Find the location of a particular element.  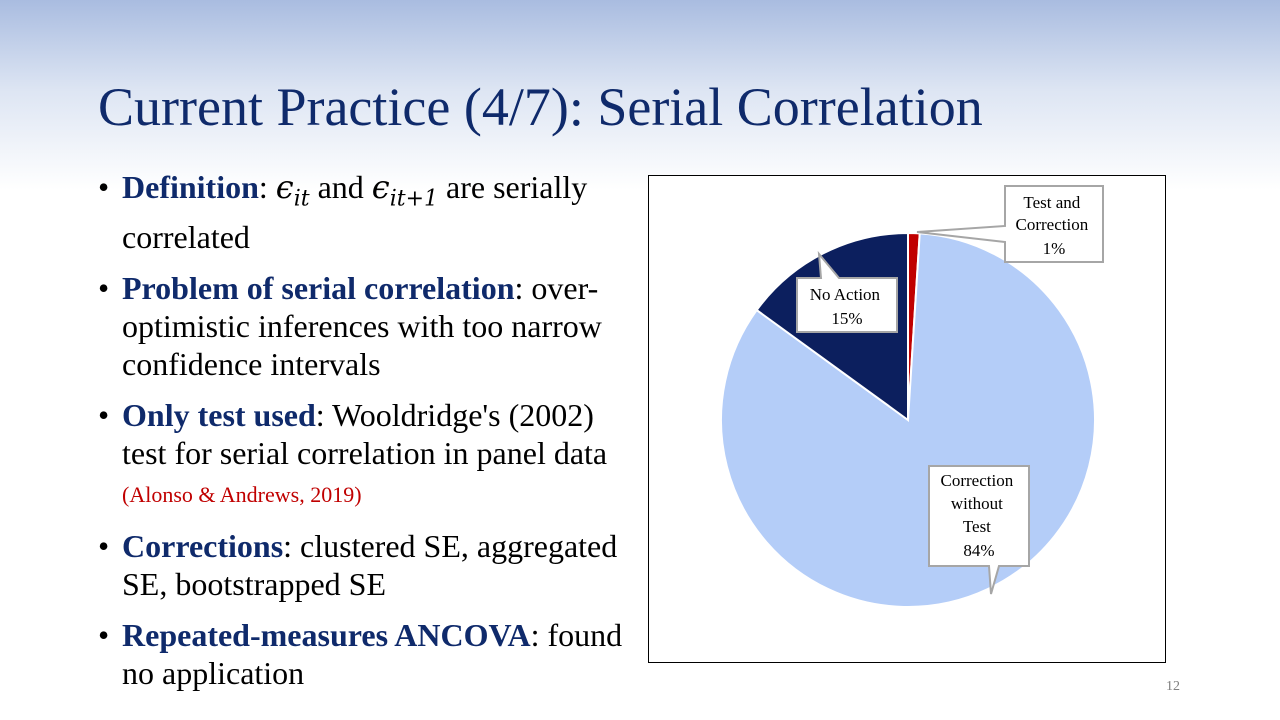

callout-label-line: No Action is located at coordinates (845, 294).